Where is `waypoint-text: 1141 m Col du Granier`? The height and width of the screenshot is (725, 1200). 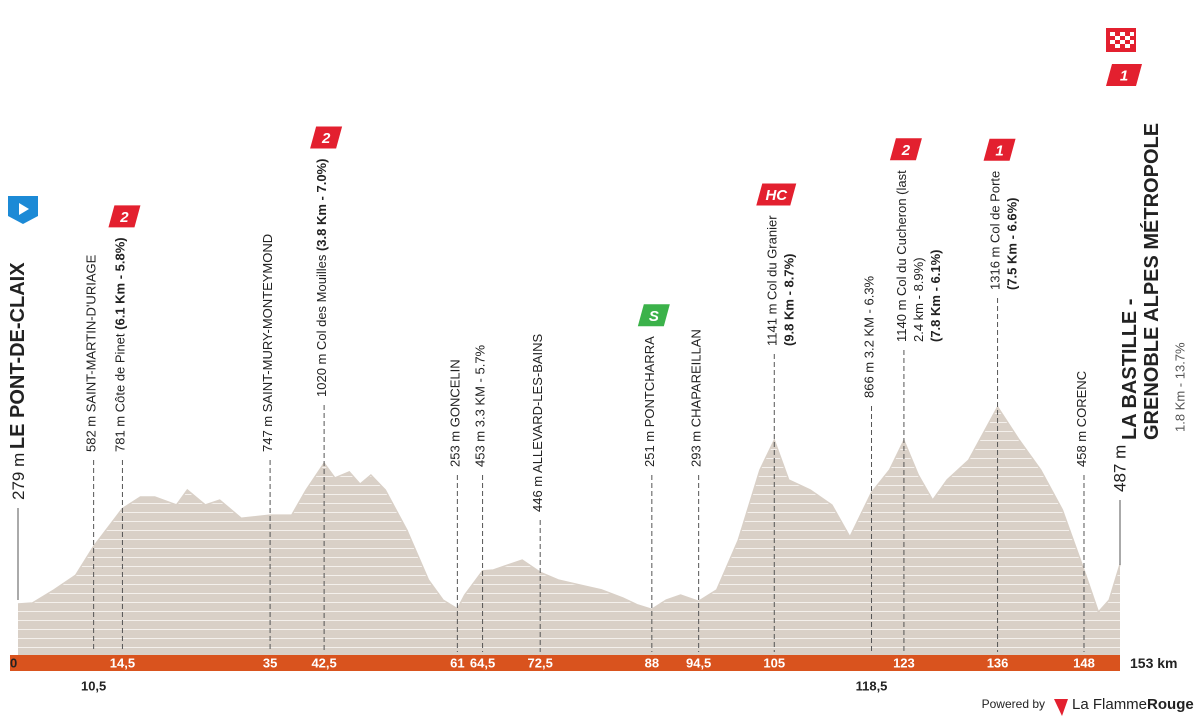 waypoint-text: 1141 m Col du Granier is located at coordinates (771, 280).